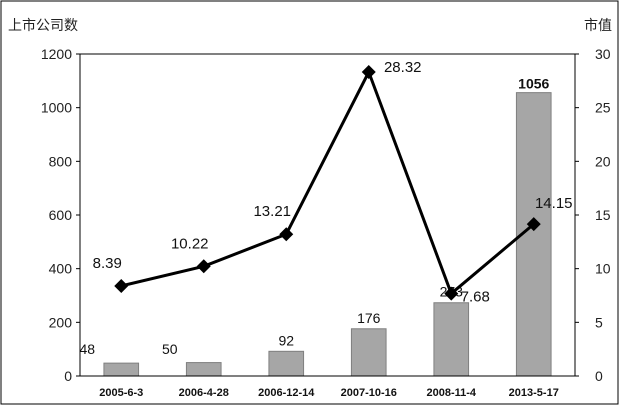 This screenshot has height=406, width=620. Describe the element at coordinates (603, 269) in the screenshot. I see `y2-tick-label: 10` at that location.